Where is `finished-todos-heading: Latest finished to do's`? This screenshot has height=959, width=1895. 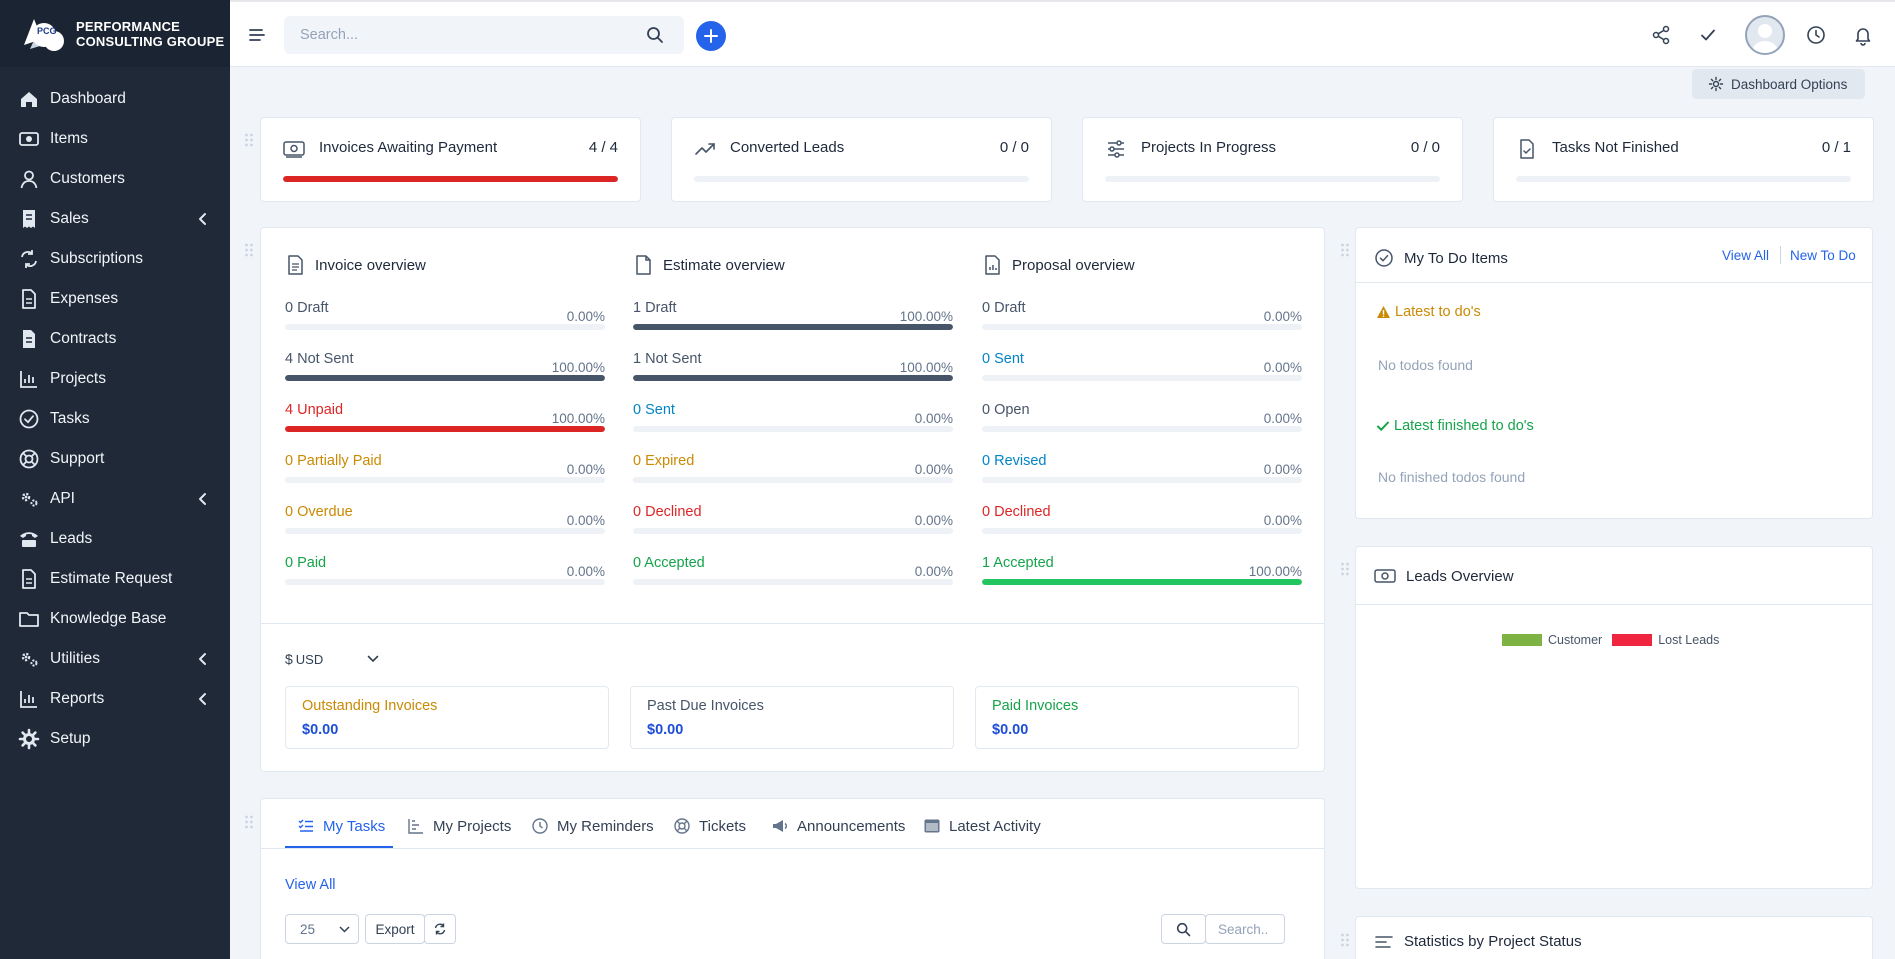
finished-todos-heading: Latest finished to do's is located at coordinates (1455, 426).